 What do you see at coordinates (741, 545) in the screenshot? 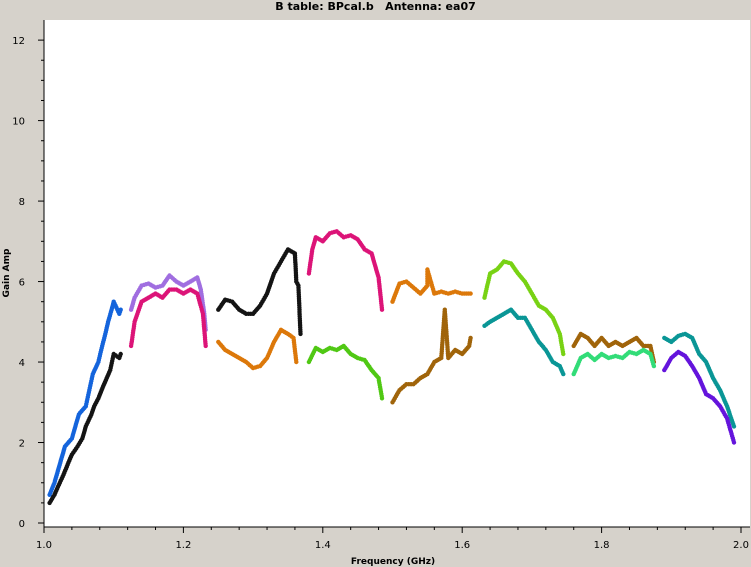
I see `x-tick-label: 2.0` at bounding box center [741, 545].